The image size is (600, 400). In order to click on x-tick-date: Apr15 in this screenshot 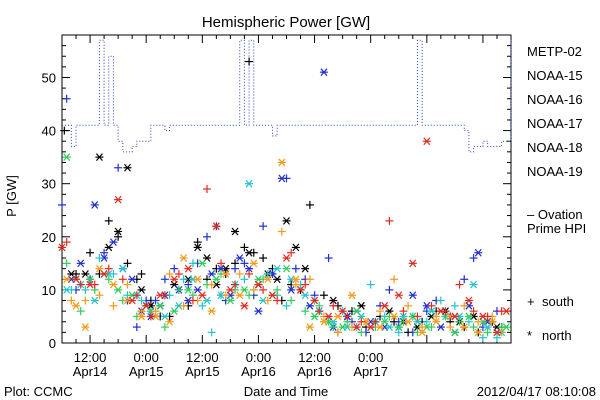, I will do `click(202, 371)`.